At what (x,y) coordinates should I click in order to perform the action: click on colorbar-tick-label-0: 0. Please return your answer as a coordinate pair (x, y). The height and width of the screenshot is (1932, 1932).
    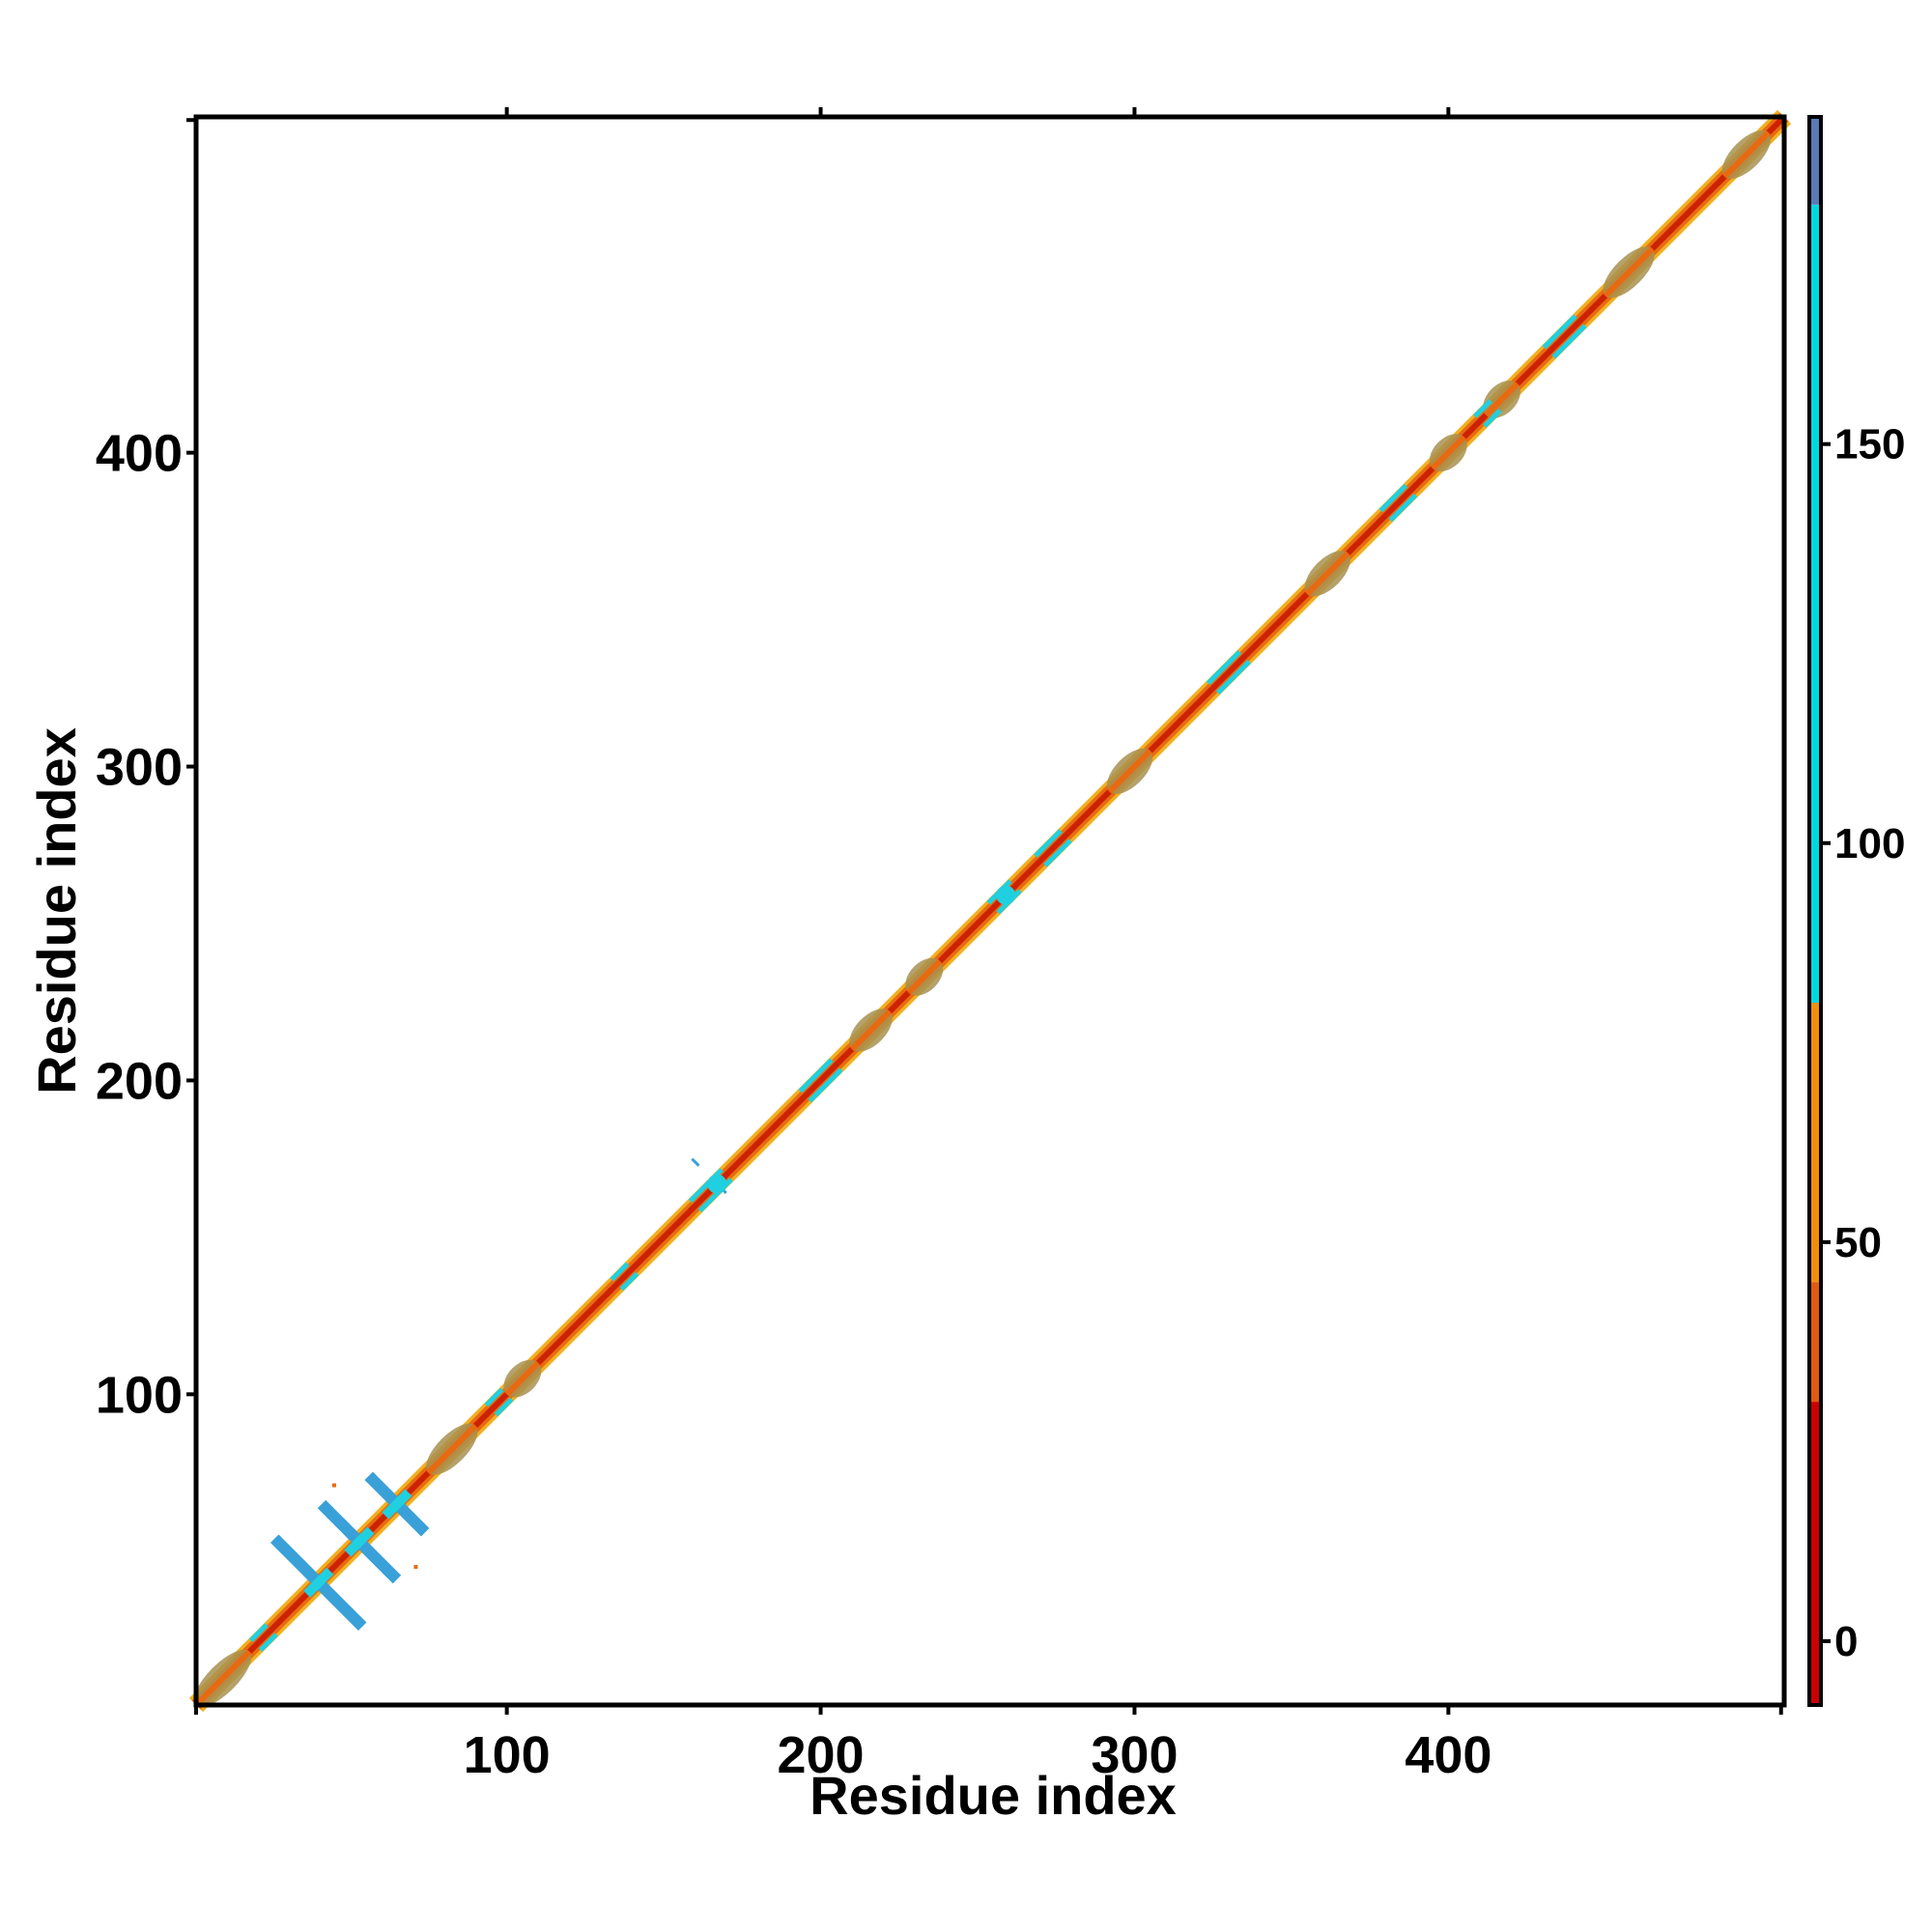
    Looking at the image, I should click on (1846, 1641).